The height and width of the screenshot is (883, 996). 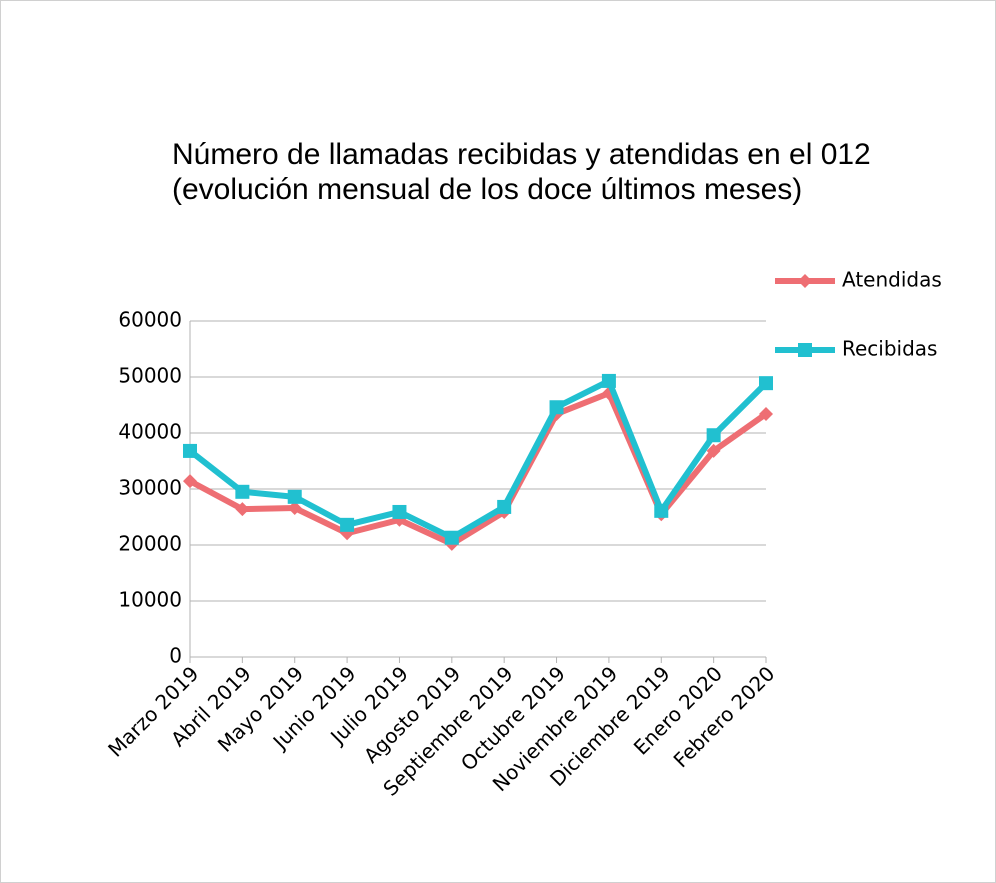 What do you see at coordinates (150, 376) in the screenshot?
I see `y-tick-label: 50000` at bounding box center [150, 376].